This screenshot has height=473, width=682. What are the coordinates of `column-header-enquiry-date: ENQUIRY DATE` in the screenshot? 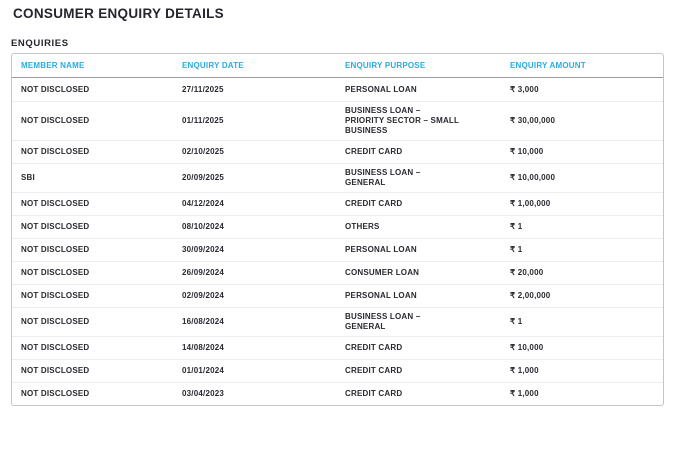 It's located at (213, 65).